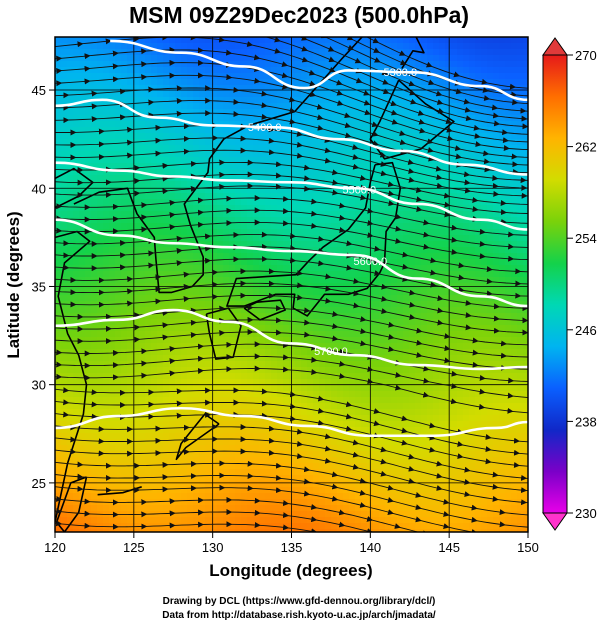  Describe the element at coordinates (39, 385) in the screenshot. I see `y-tick-label: 30` at that location.